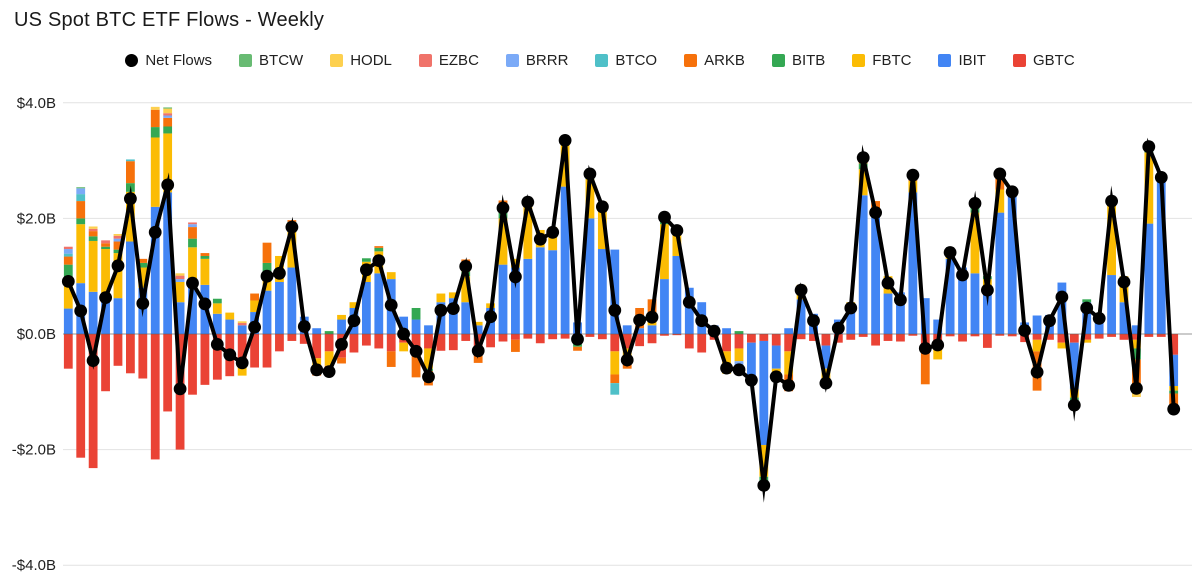  I want to click on legend-label: ARKB, so click(724, 60).